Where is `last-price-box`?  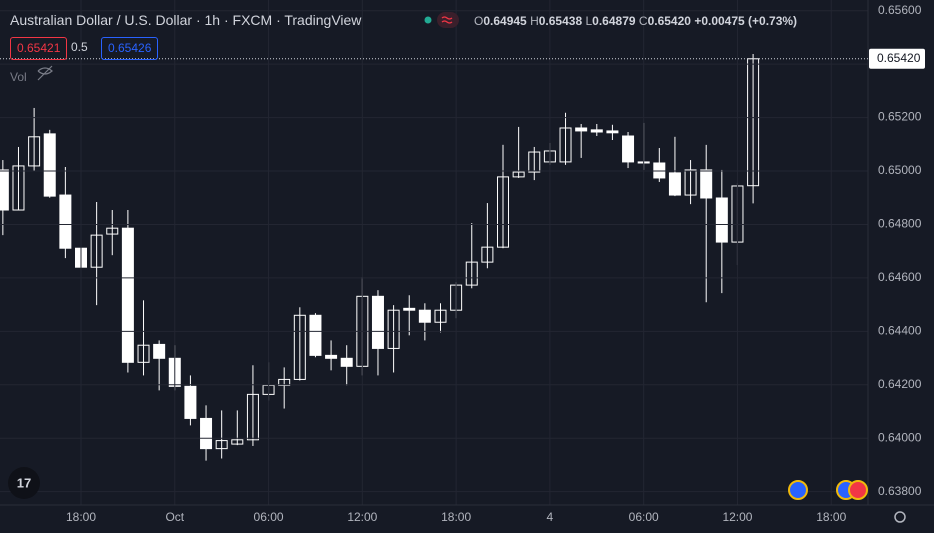 last-price-box is located at coordinates (897, 58).